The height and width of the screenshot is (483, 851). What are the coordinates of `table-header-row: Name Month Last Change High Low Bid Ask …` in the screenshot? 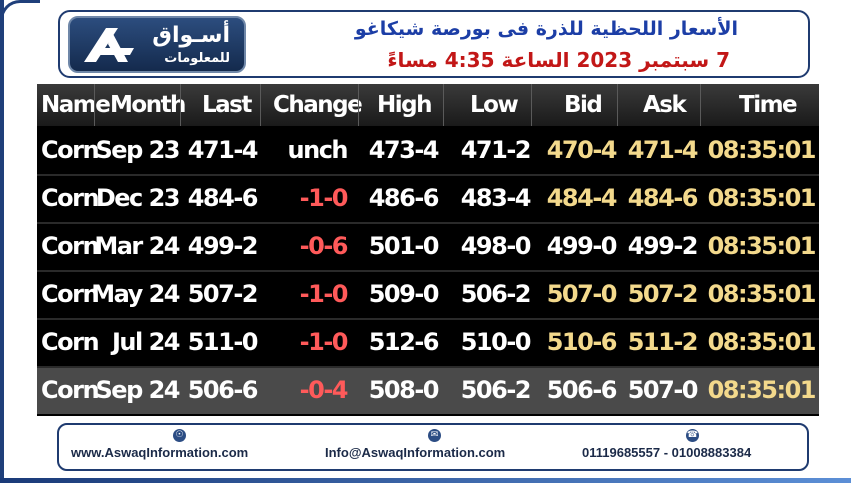 It's located at (428, 105).